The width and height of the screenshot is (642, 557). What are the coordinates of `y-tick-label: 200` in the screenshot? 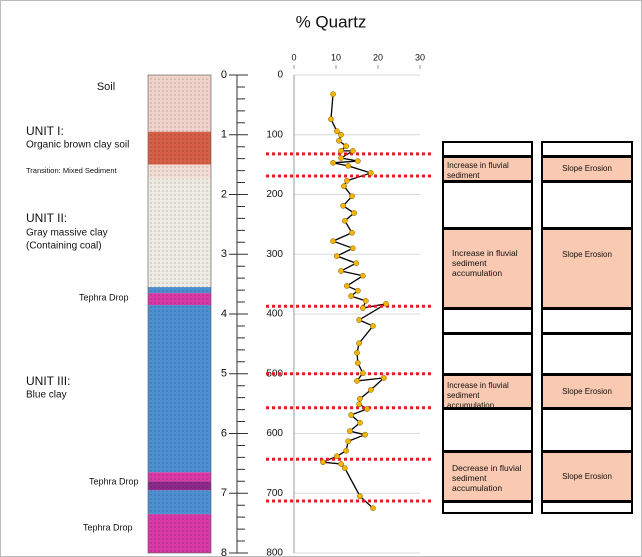 It's located at (274, 194).